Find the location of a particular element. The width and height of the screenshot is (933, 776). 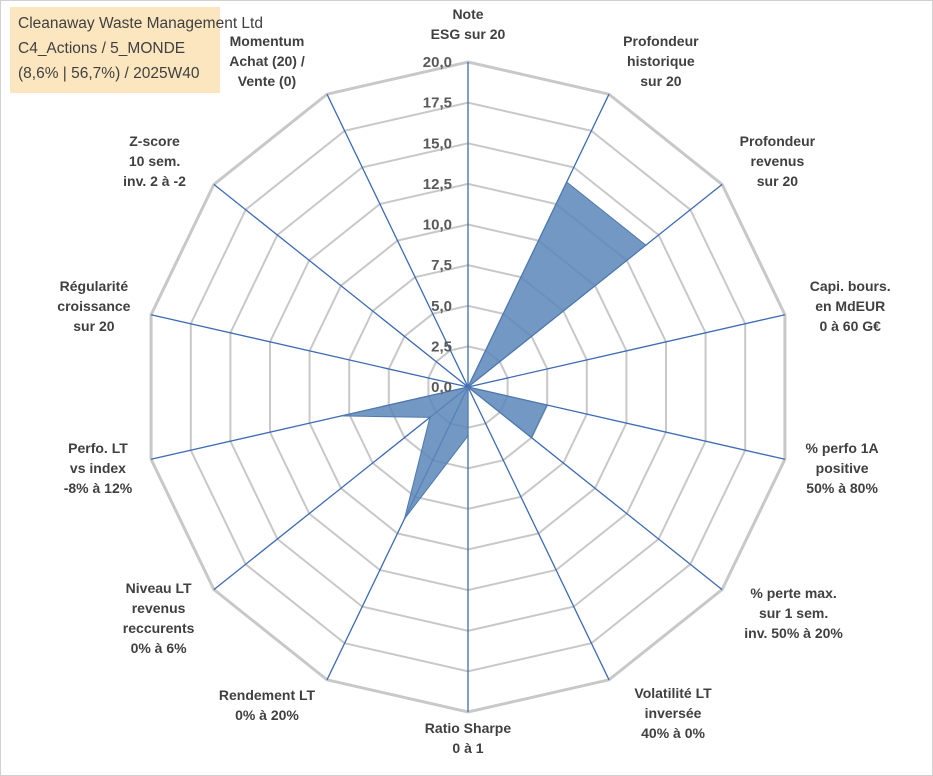

axis-label: Profondeur historique sur 20 is located at coordinates (661, 60).